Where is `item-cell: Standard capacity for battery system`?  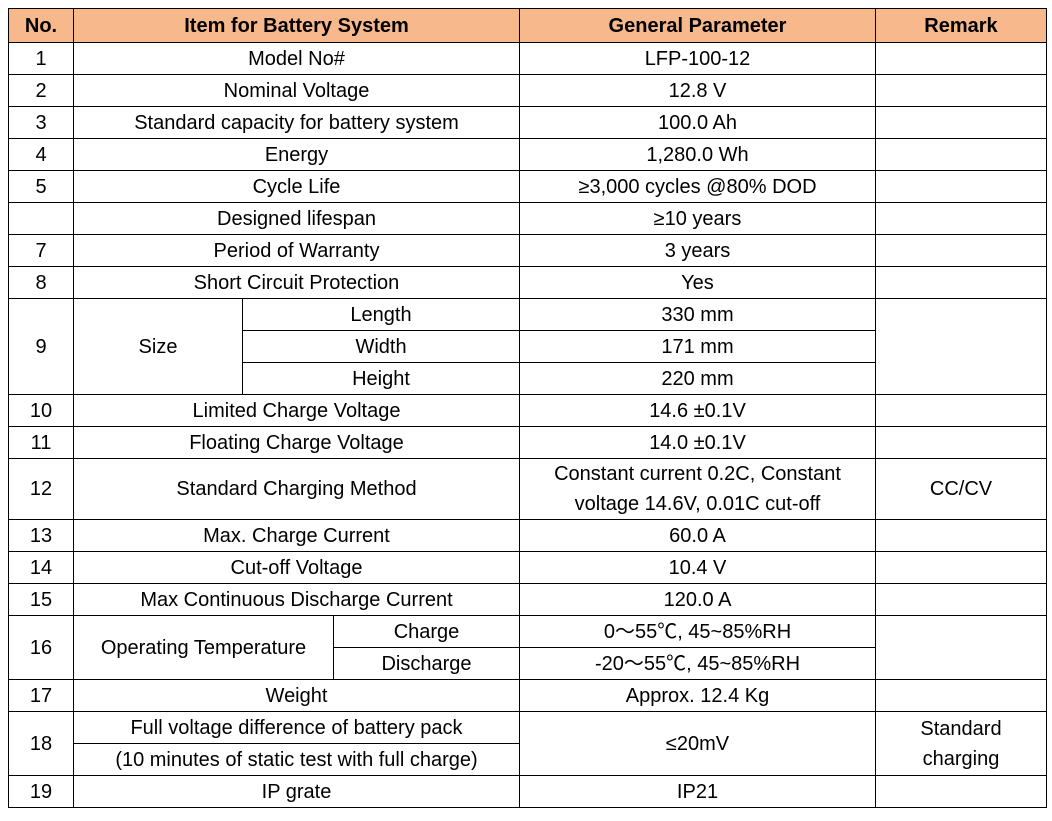 item-cell: Standard capacity for battery system is located at coordinates (296, 122).